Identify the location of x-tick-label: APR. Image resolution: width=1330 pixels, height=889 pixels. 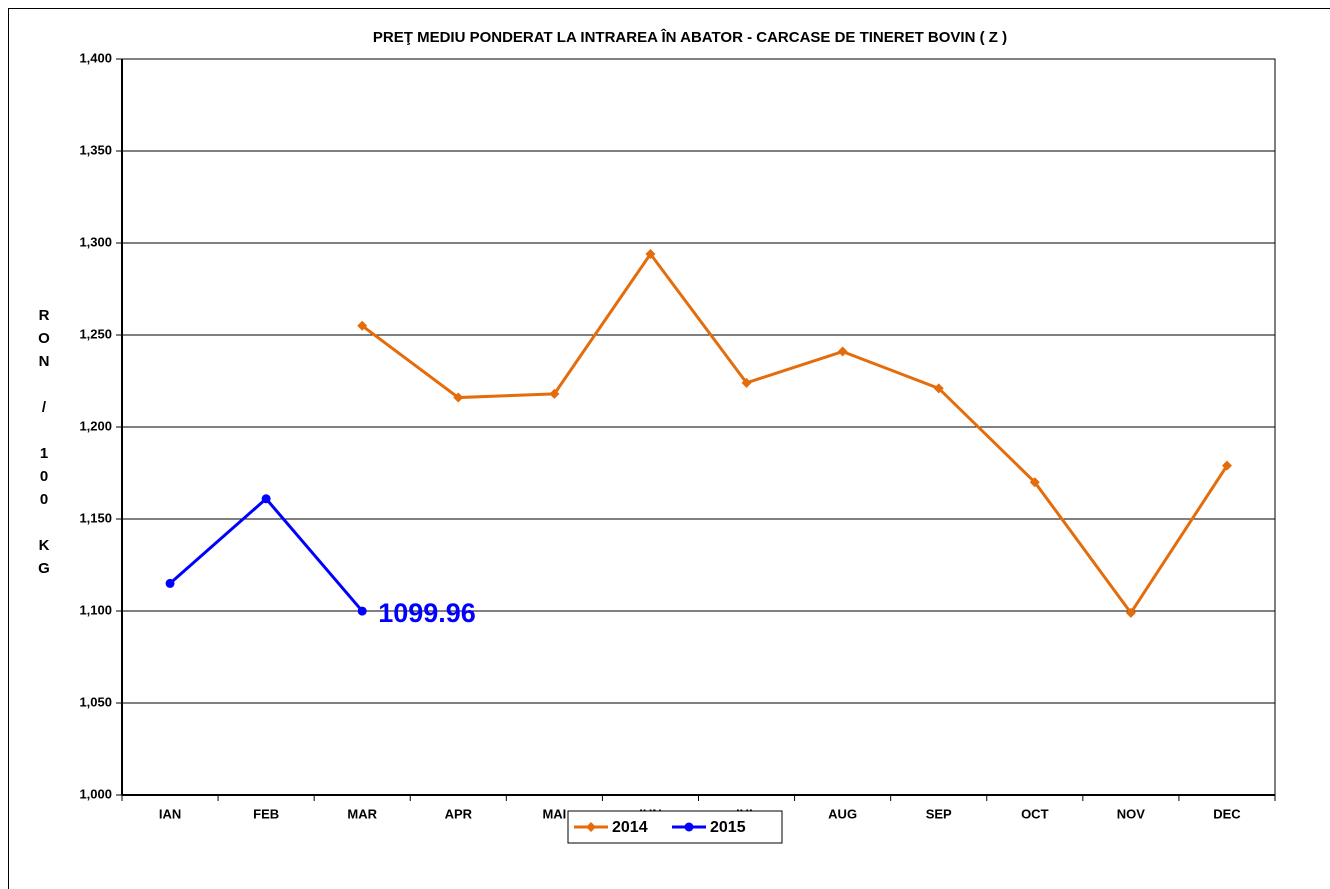
(459, 813).